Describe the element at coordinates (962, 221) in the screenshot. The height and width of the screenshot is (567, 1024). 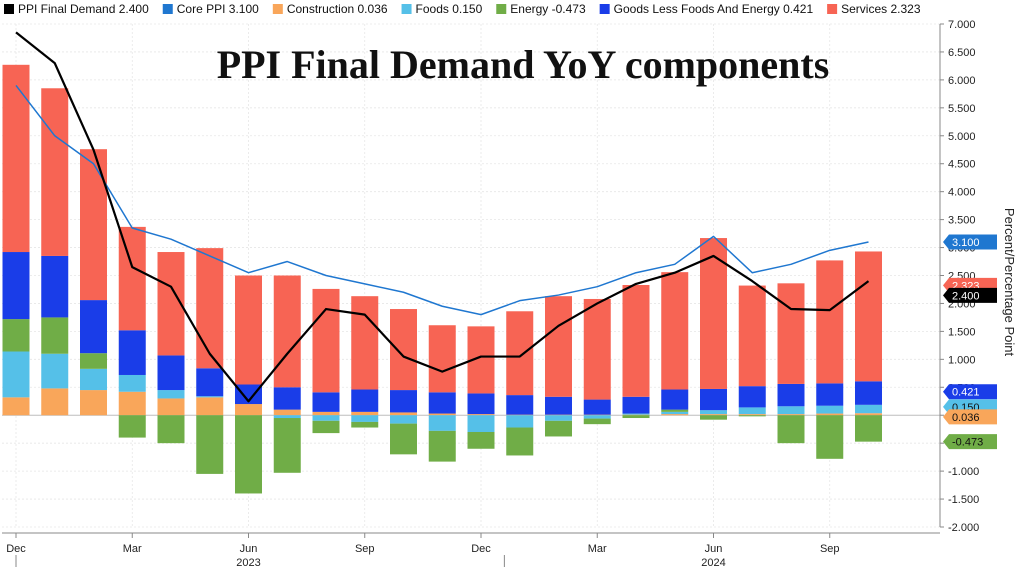
I see `y-tick-label: 3.500` at that location.